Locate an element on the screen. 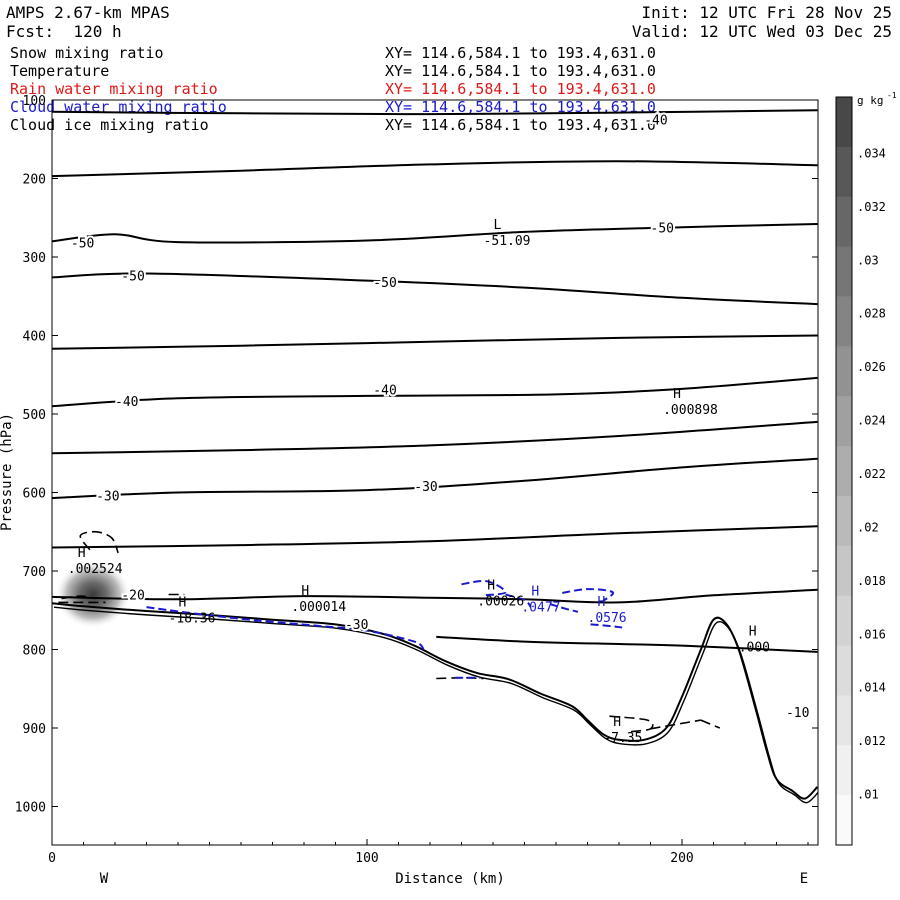  isotherm-label-5: -40 is located at coordinates (126, 402).